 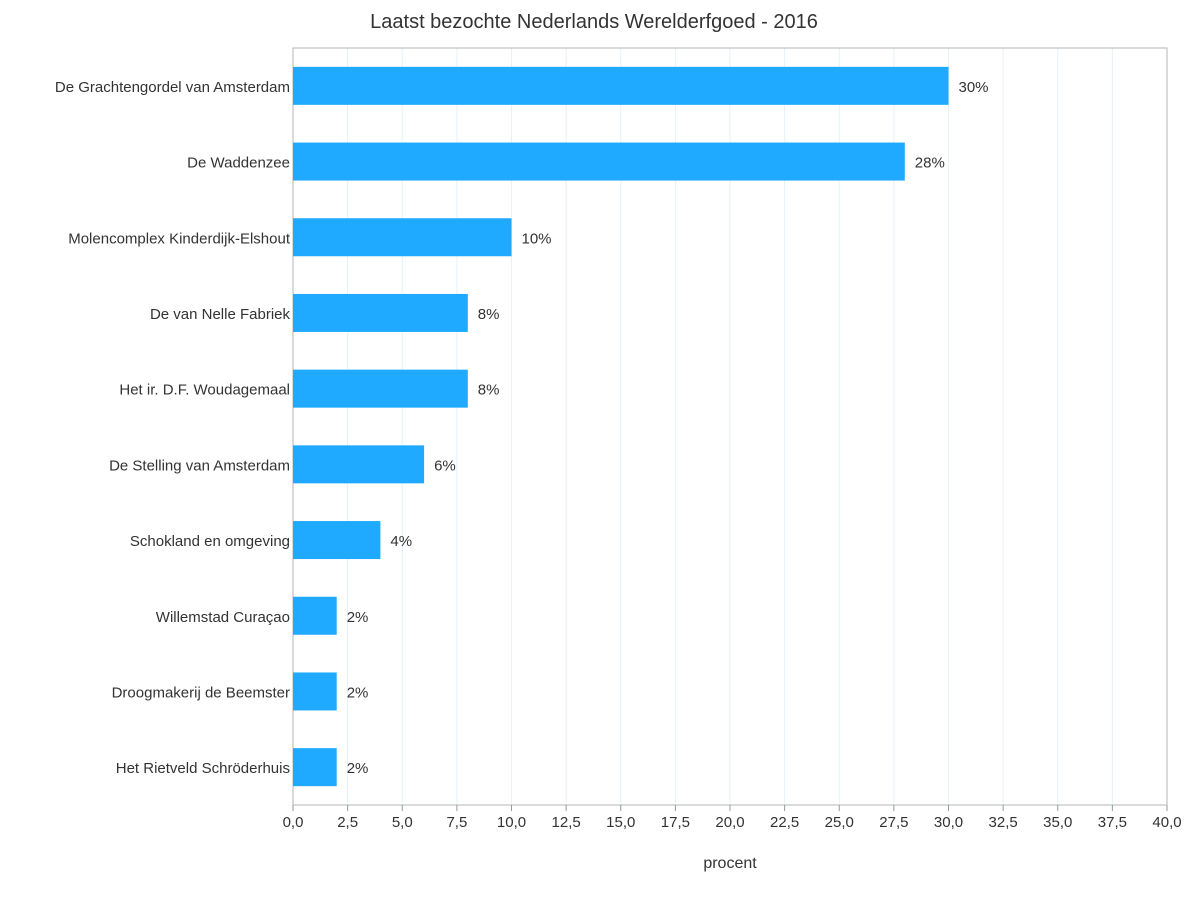 What do you see at coordinates (566, 822) in the screenshot?
I see `x-tick-label: 12,5` at bounding box center [566, 822].